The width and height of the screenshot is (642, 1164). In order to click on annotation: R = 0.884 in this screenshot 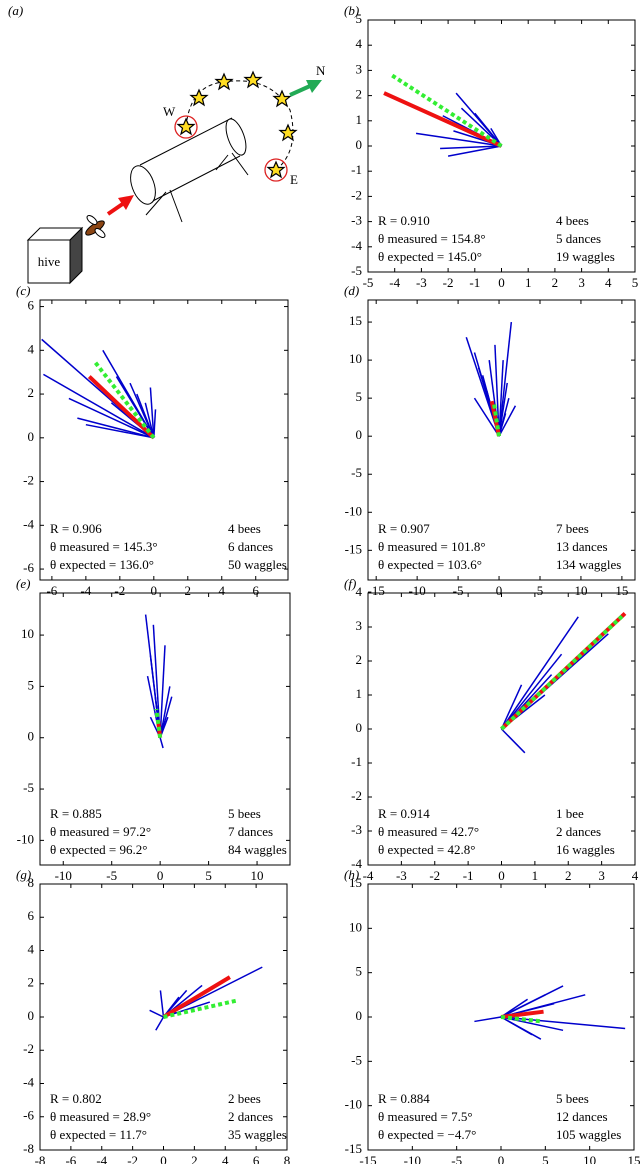, I will do `click(404, 1098)`.